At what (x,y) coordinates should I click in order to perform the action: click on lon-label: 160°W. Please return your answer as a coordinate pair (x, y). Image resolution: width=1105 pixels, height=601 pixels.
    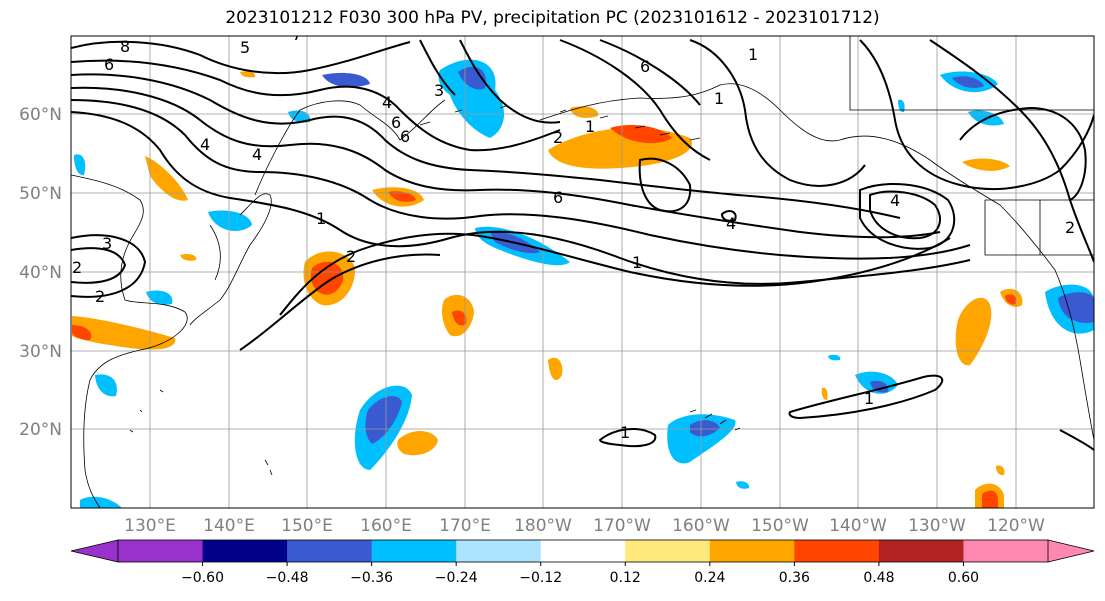
    Looking at the image, I should click on (701, 526).